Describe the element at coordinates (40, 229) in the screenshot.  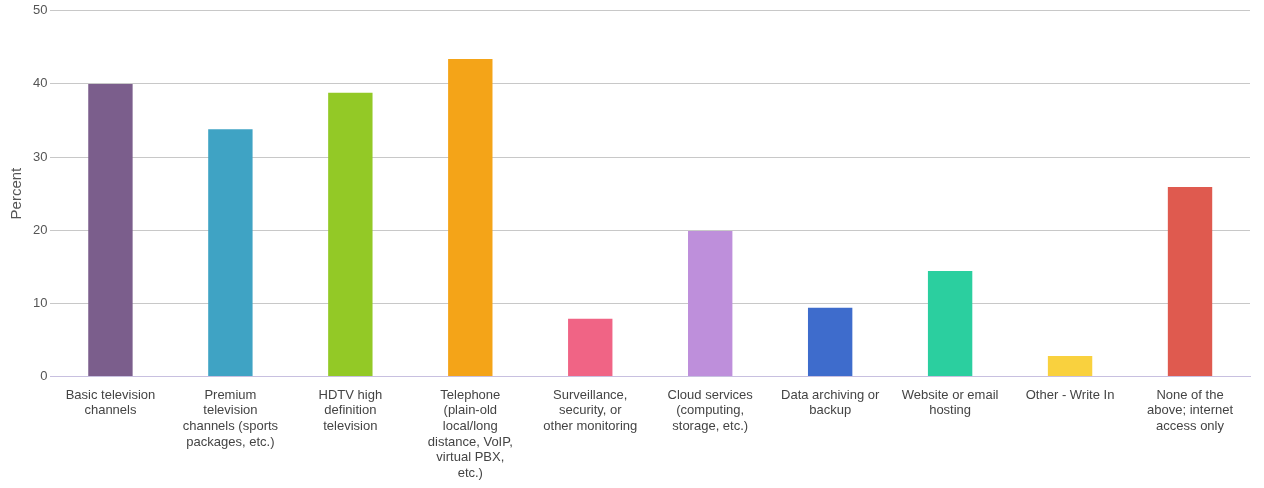
I see `y-tick-label: 20` at that location.